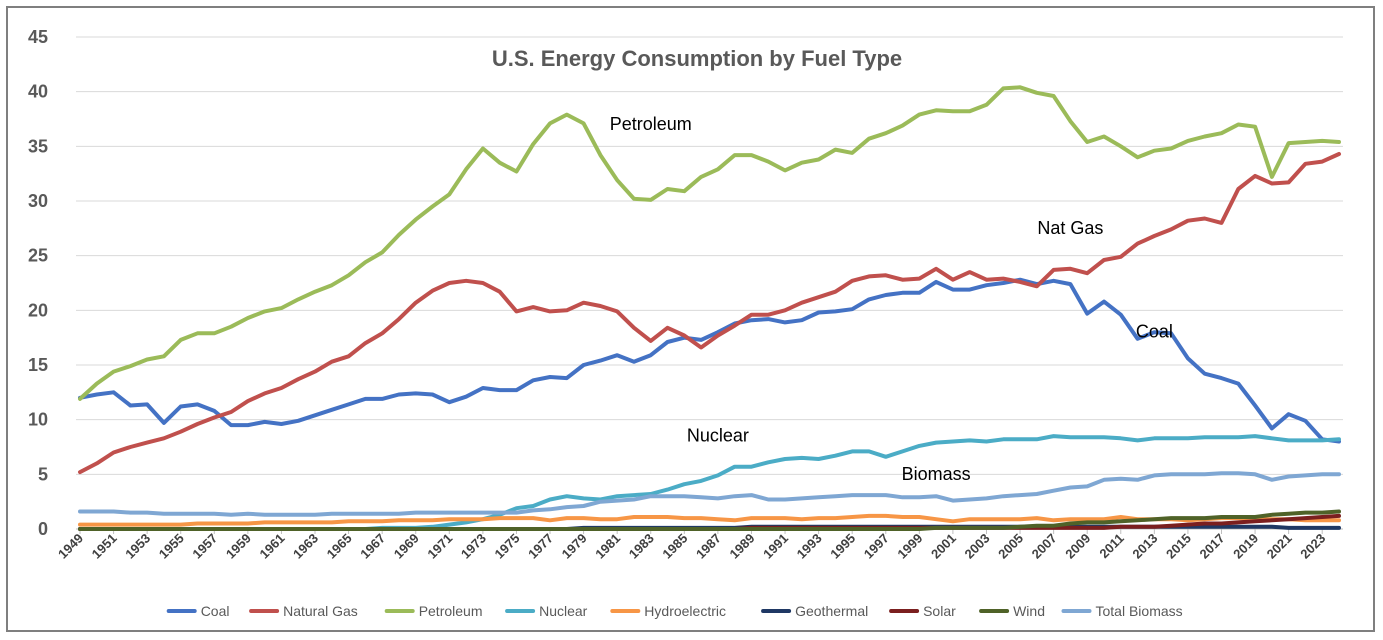  I want to click on legend-label-nuclear: Nuclear, so click(563, 611).